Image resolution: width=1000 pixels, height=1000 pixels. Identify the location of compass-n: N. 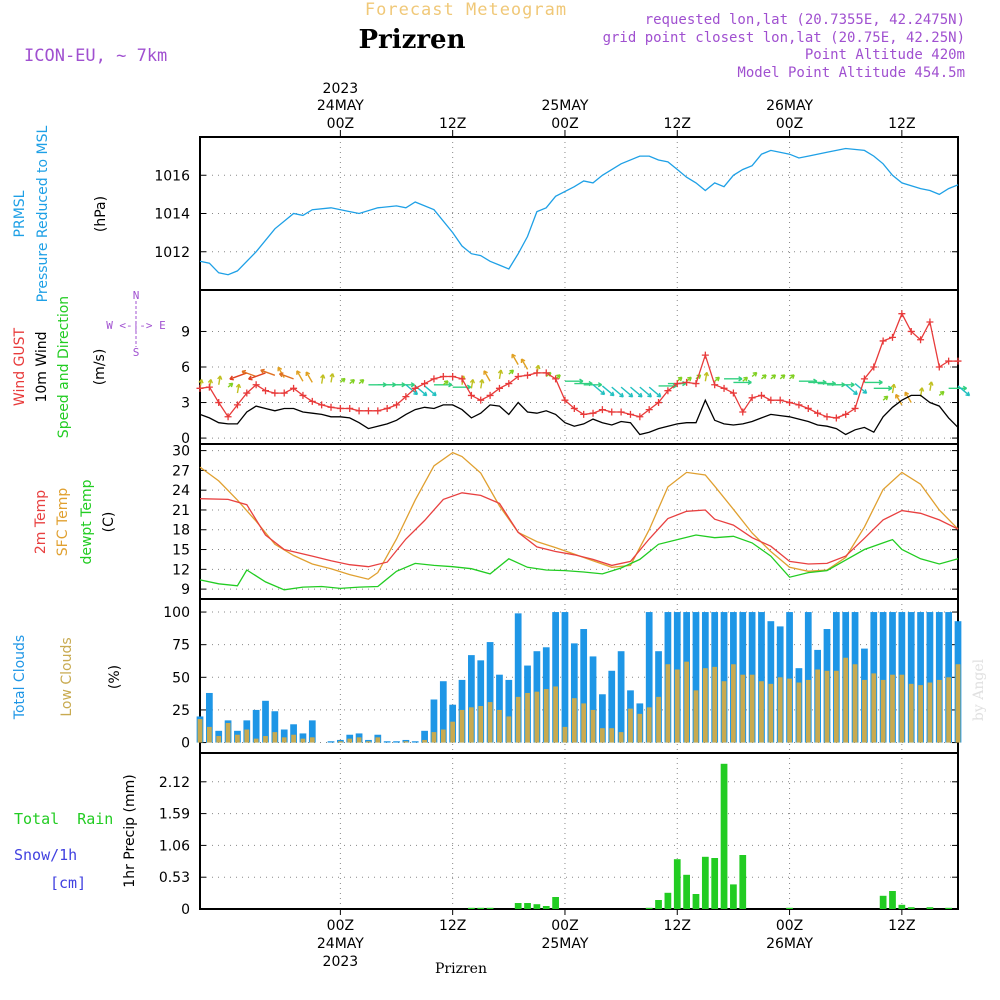
(136, 295).